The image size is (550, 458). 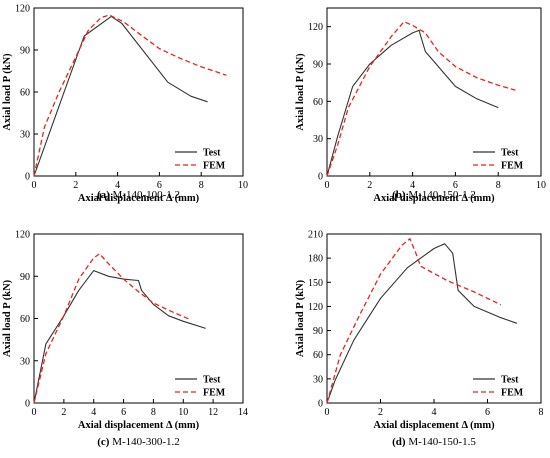 I want to click on y-tick-label: 180, so click(x=315, y=259).